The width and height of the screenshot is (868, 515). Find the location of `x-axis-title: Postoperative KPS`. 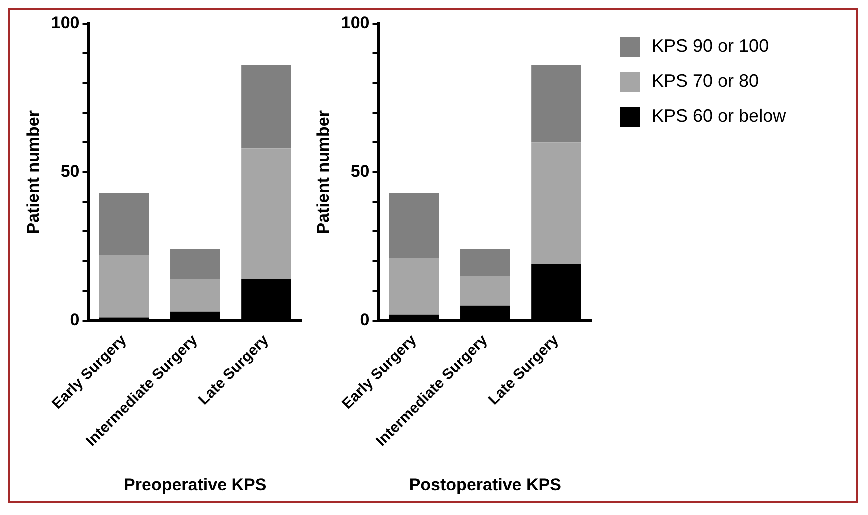

x-axis-title: Postoperative KPS is located at coordinates (485, 484).